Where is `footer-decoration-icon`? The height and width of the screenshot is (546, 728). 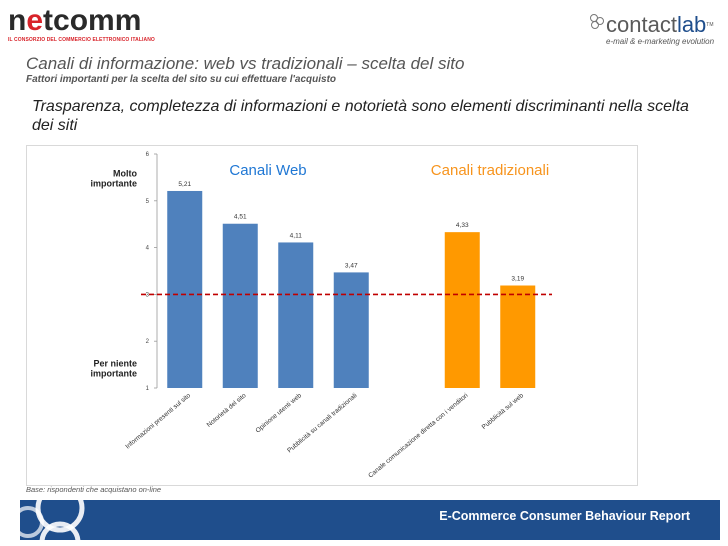
footer-decoration-icon is located at coordinates (52, 520).